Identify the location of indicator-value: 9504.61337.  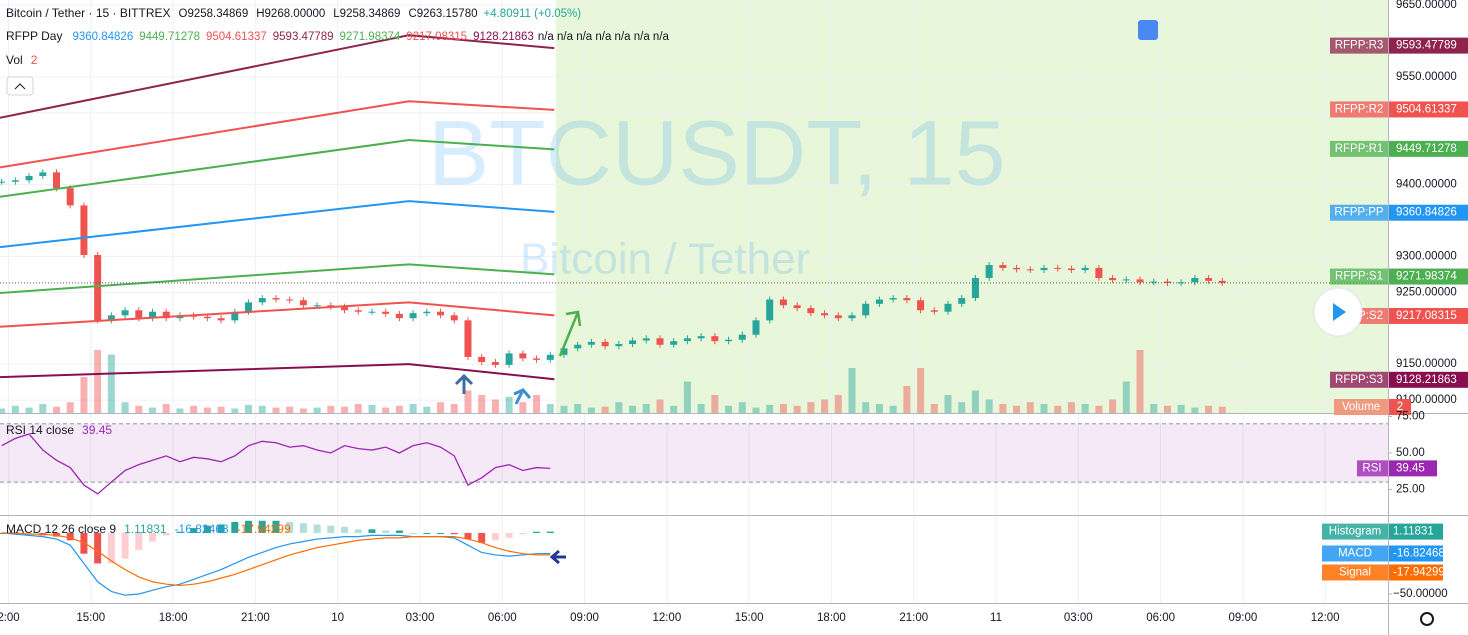
(236, 37).